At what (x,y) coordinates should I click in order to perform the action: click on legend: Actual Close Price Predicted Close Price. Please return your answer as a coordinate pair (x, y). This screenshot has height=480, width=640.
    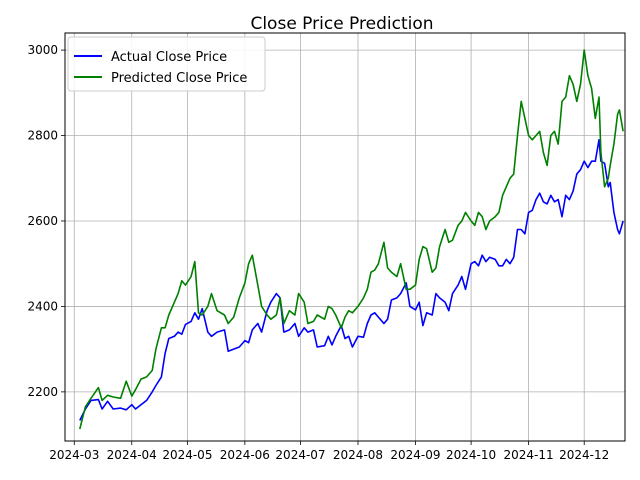
    Looking at the image, I should click on (166, 64).